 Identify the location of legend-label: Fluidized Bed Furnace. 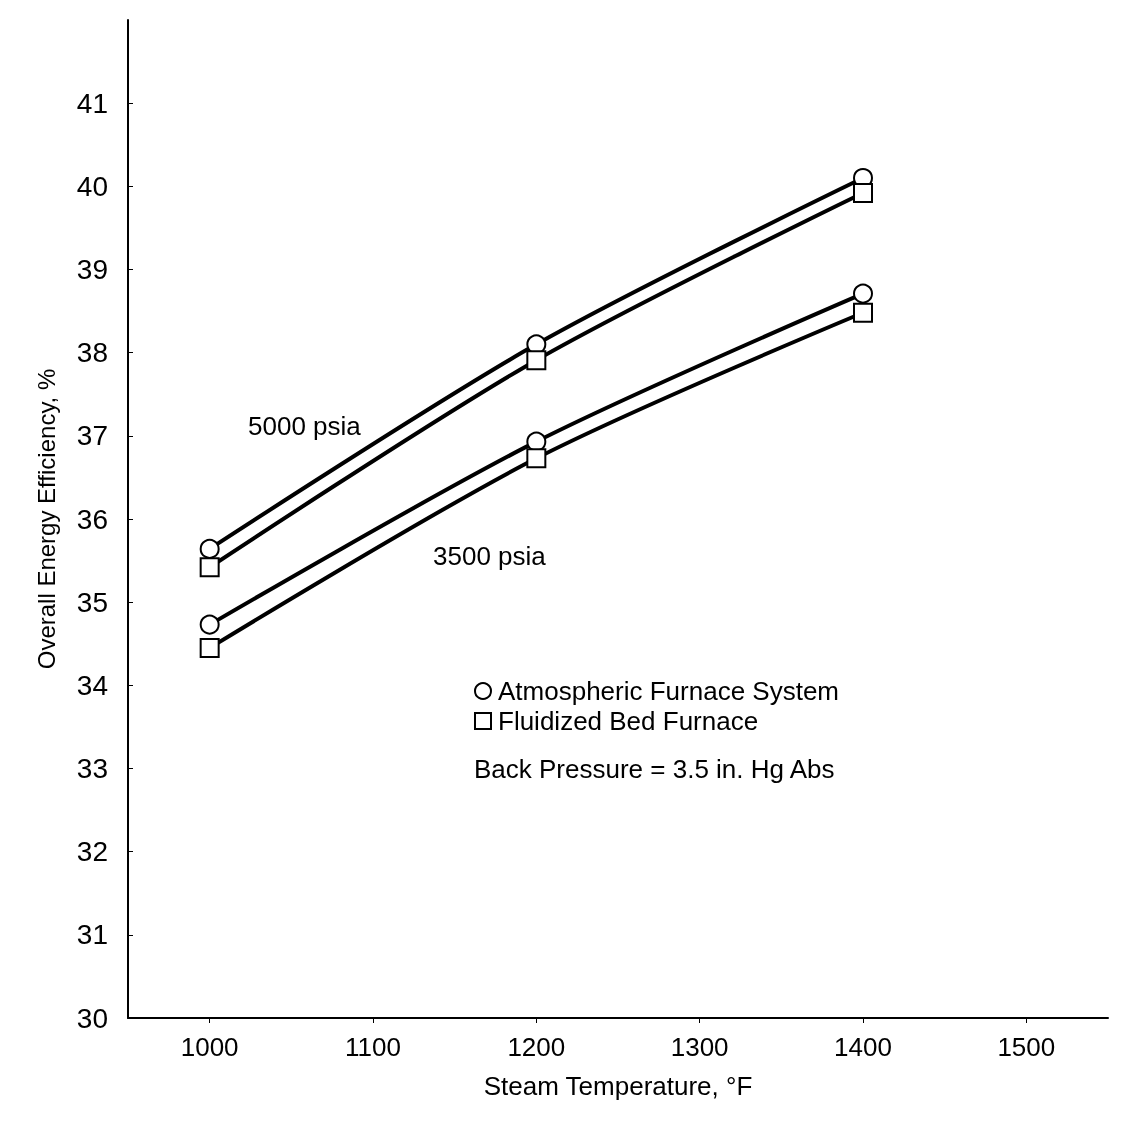
(628, 721).